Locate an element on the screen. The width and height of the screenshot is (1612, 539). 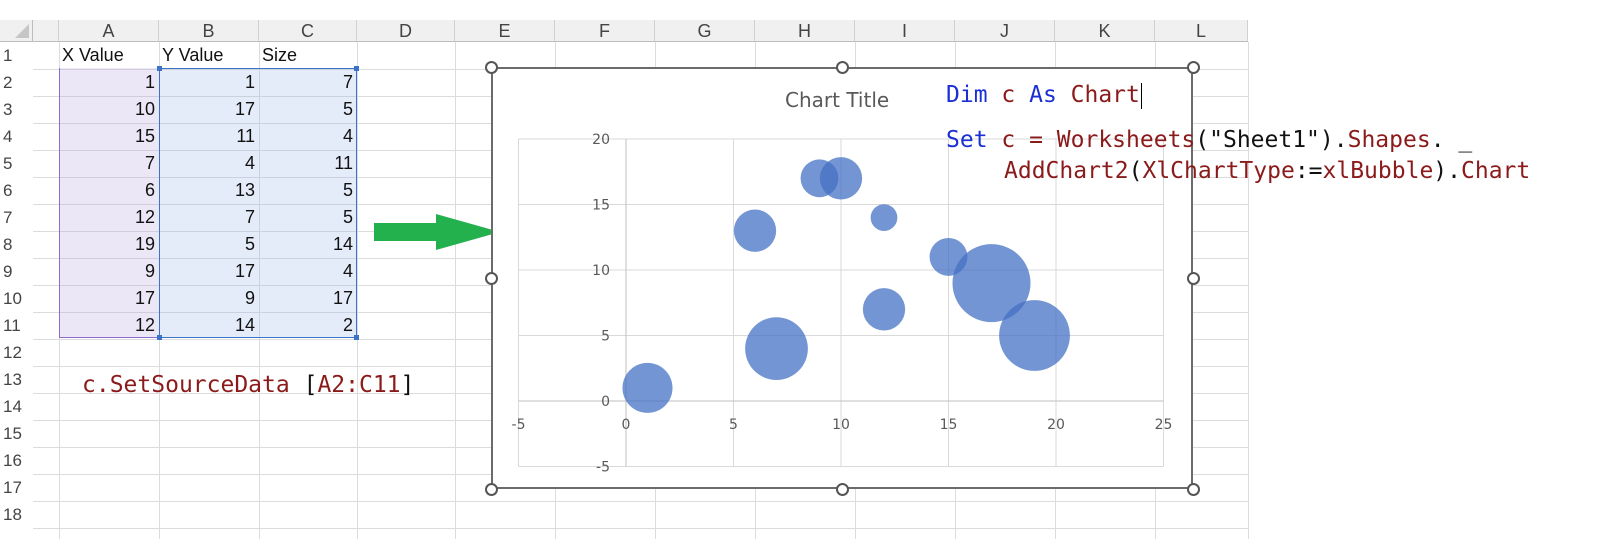
resize-handle-bottom is located at coordinates (842, 489).